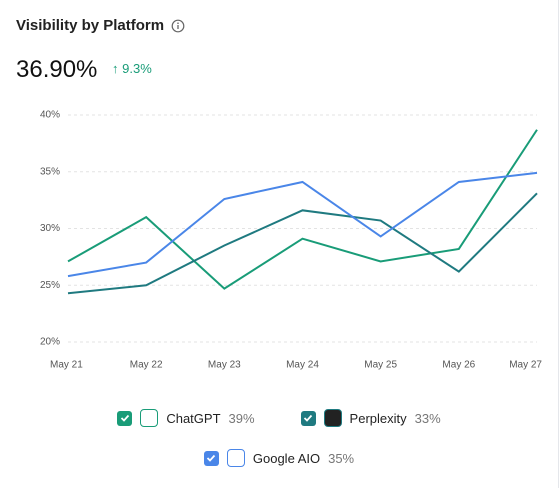 Image resolution: width=559 pixels, height=488 pixels. I want to click on x-tick-label: May 23, so click(224, 365).